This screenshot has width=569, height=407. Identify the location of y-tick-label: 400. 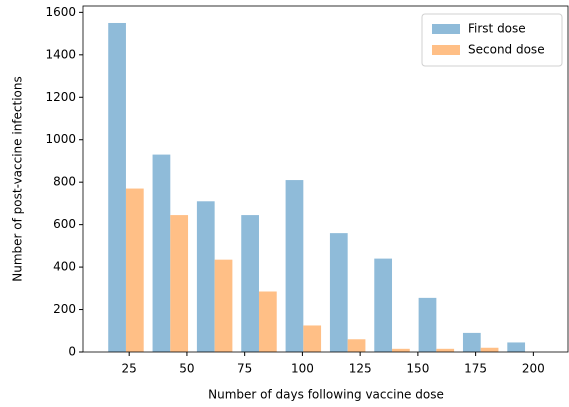
(64, 267).